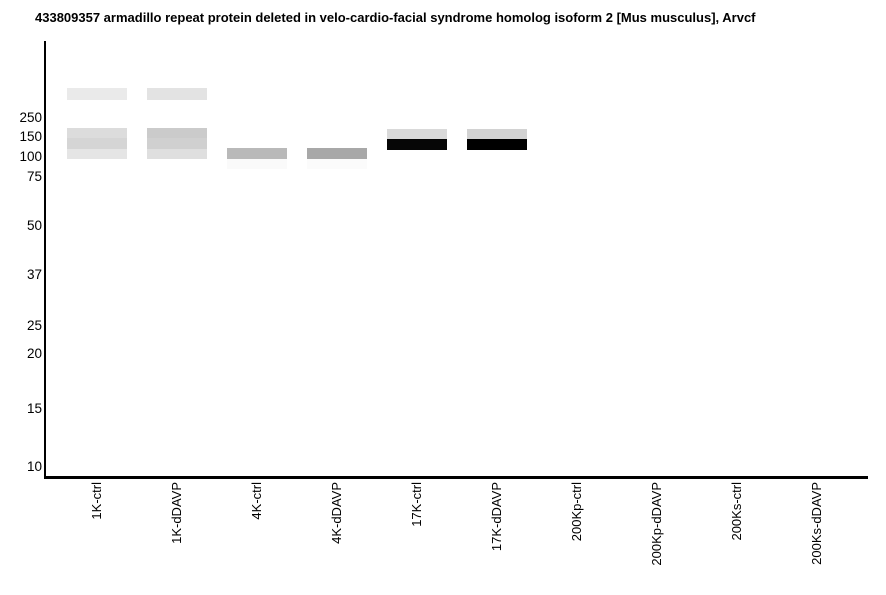 The height and width of the screenshot is (595, 886). Describe the element at coordinates (416, 504) in the screenshot. I see `lane-label: 17K-ctrl` at that location.